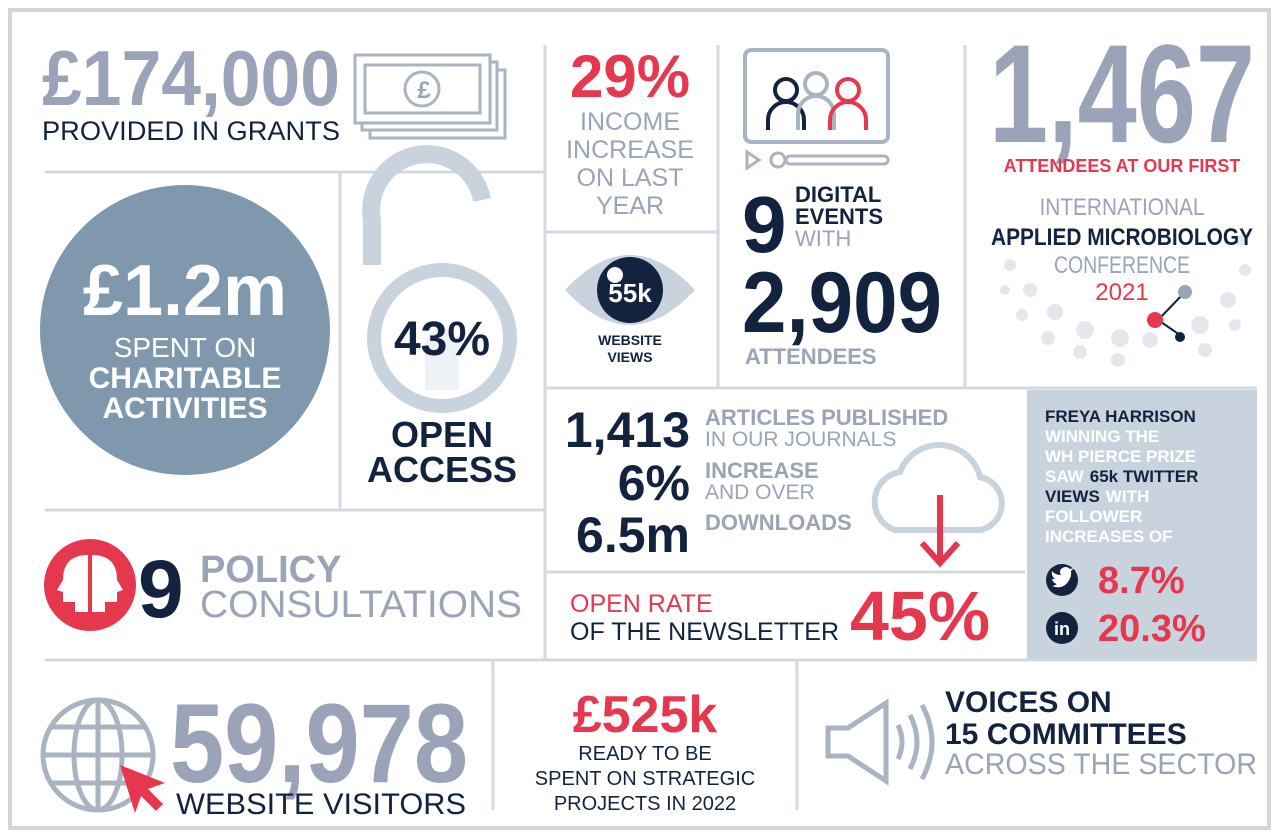 The image size is (1279, 838). I want to click on income-label: INCOME, so click(630, 122).